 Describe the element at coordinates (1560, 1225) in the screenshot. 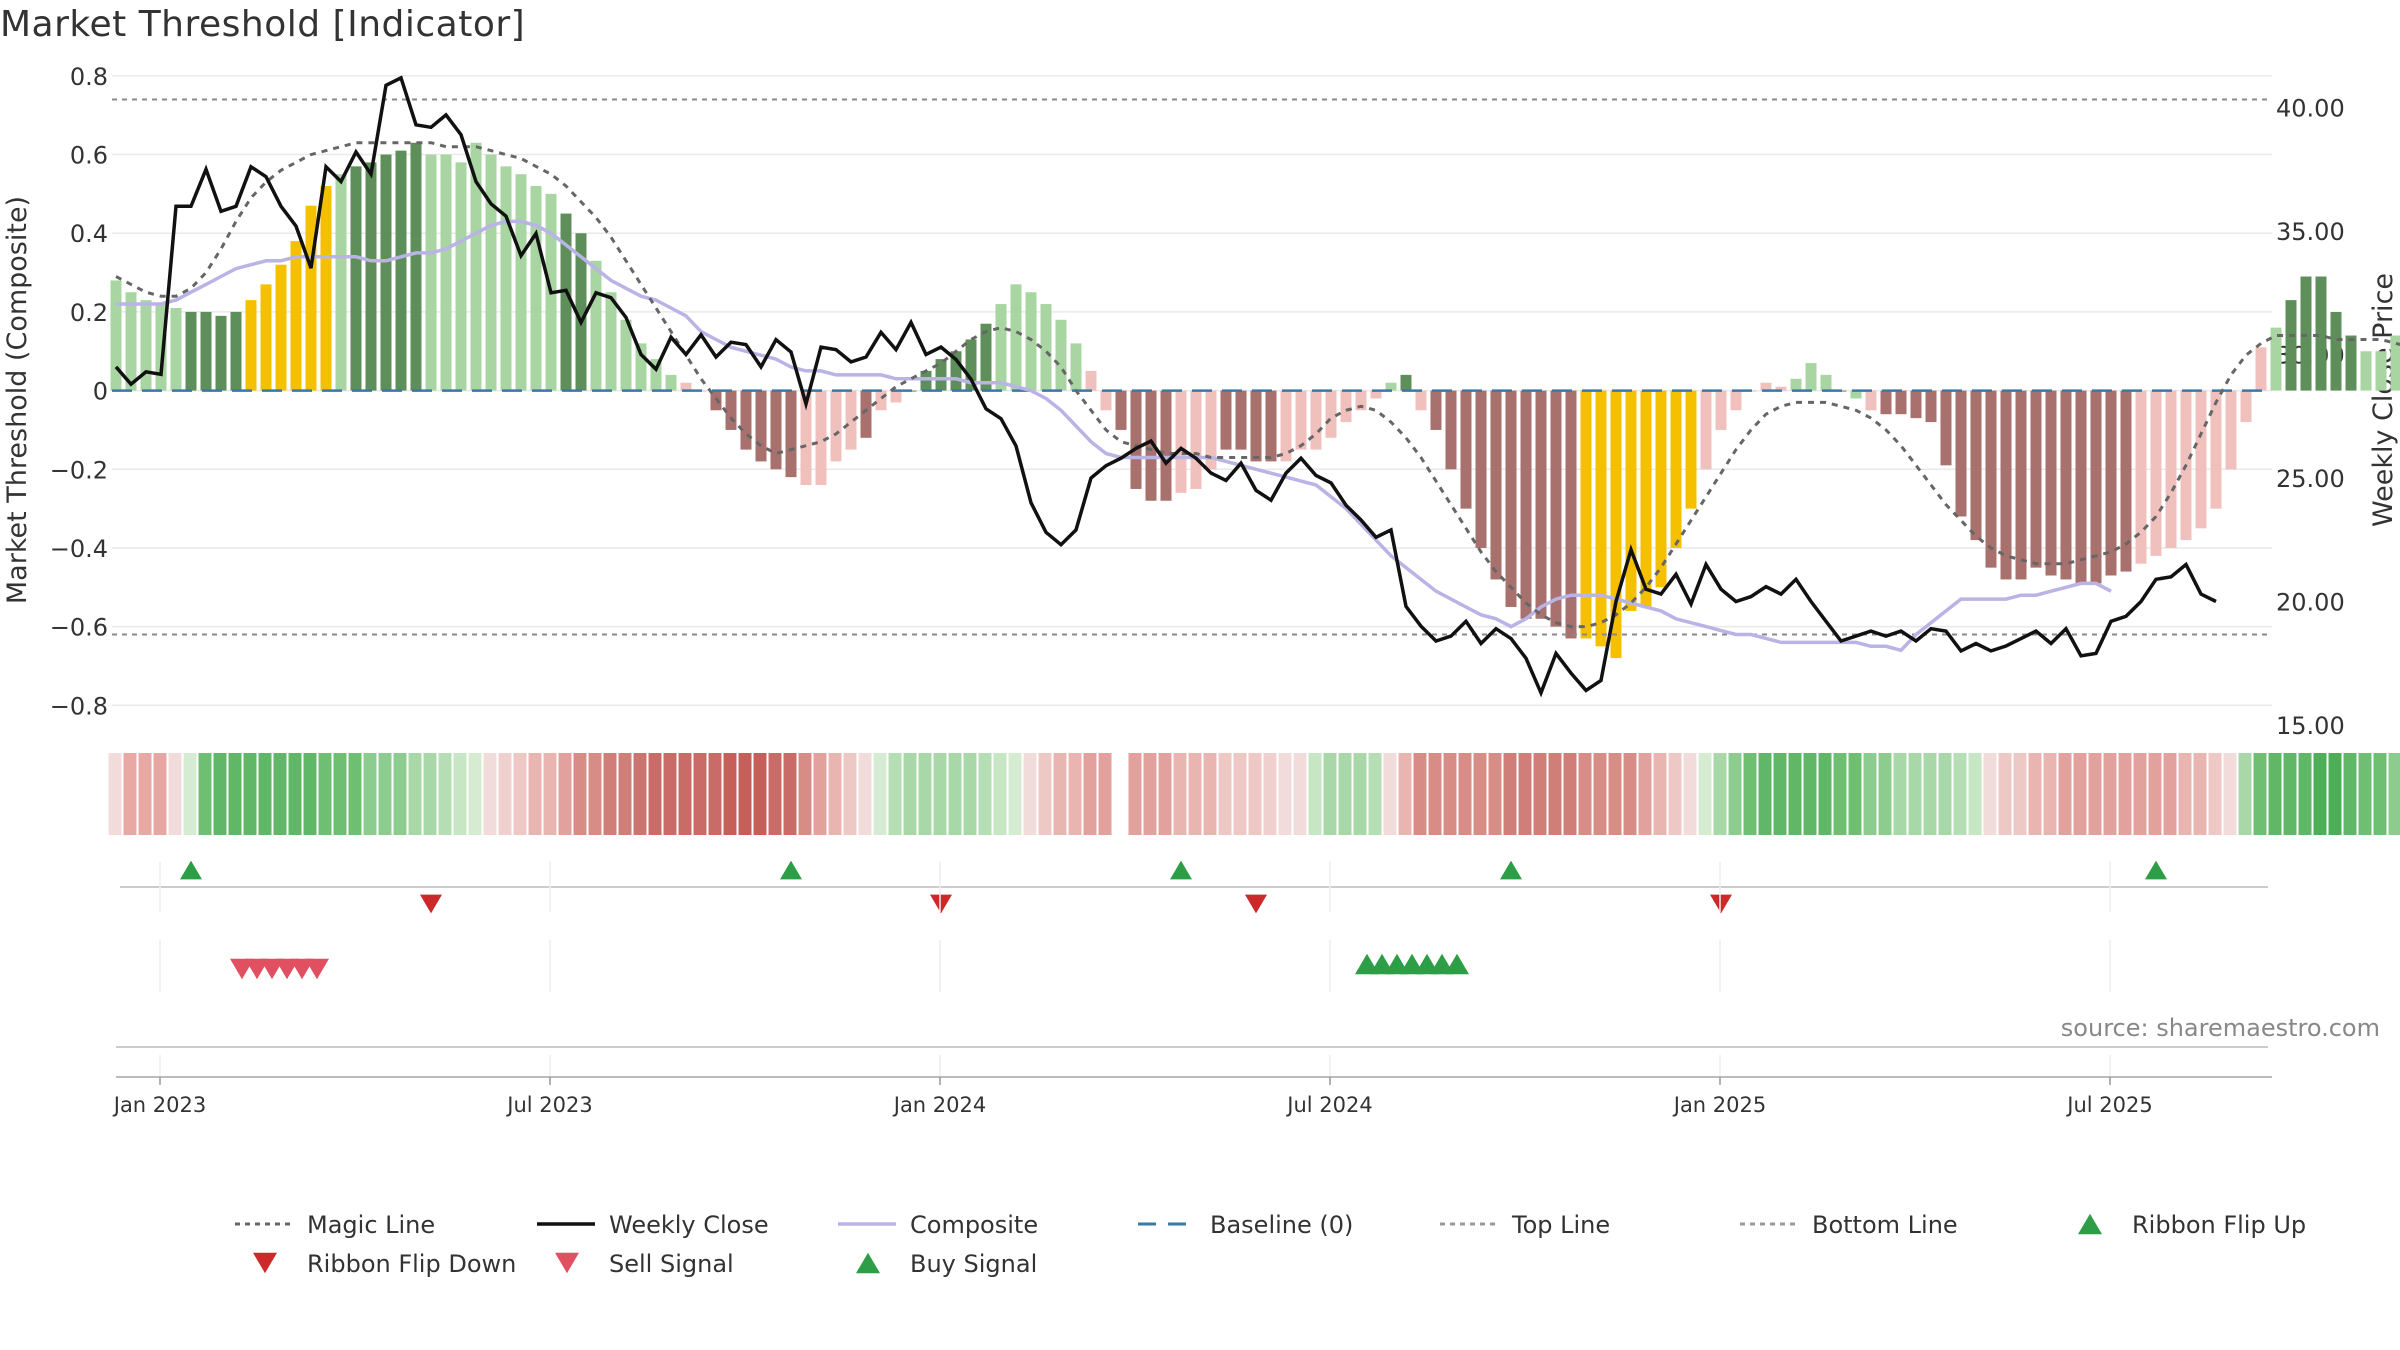

I see `legend-top-line-label: Top Line` at that location.